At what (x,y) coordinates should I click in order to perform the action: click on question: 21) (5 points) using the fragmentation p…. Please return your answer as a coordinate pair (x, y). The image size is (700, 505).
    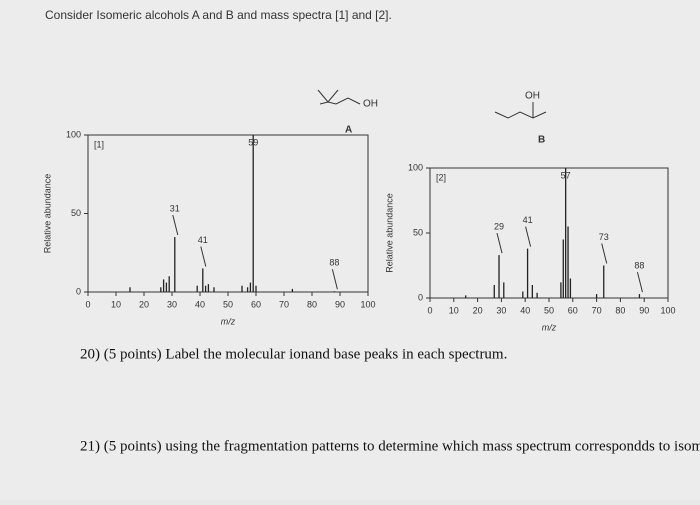
    Looking at the image, I should click on (390, 446).